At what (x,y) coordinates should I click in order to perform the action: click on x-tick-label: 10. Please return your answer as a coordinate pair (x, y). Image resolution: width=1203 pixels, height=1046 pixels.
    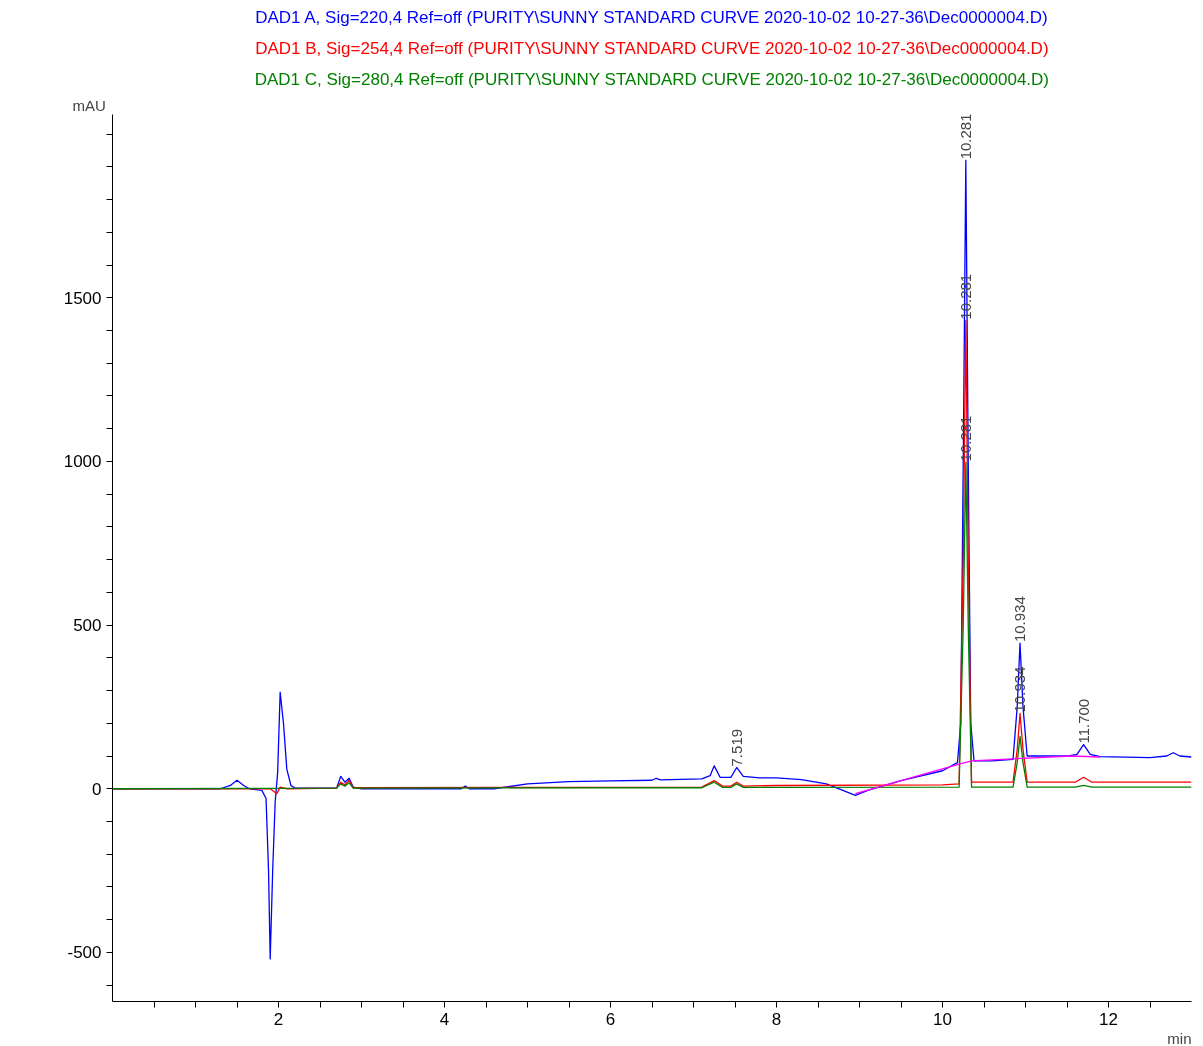
    Looking at the image, I should click on (942, 1019).